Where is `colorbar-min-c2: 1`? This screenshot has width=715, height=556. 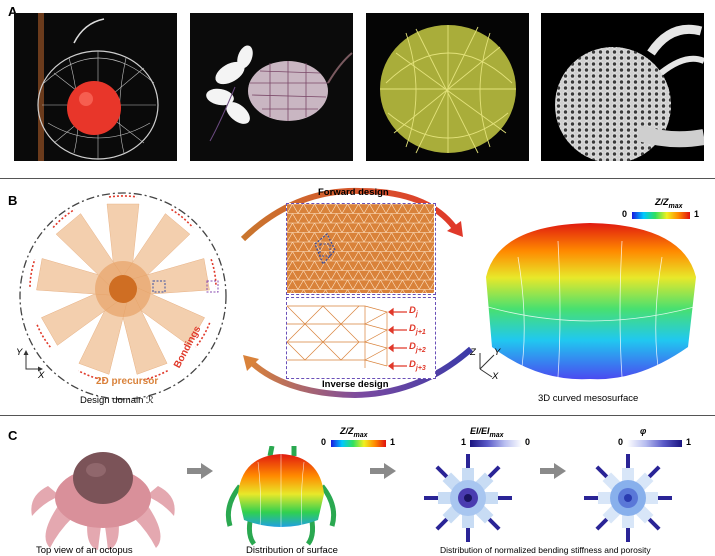 colorbar-min-c2: 1 is located at coordinates (464, 442).